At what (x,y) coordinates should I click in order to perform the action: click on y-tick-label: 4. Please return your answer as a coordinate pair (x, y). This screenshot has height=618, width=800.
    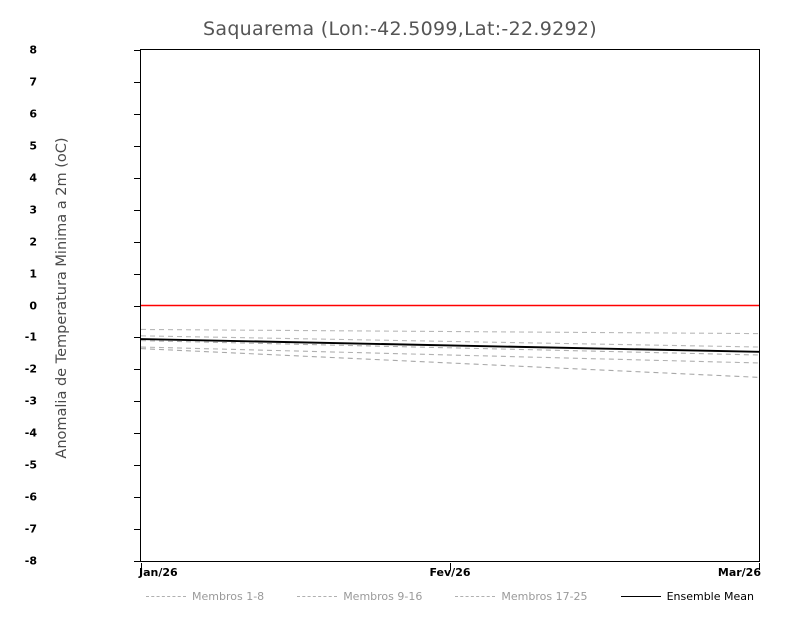
    Looking at the image, I should click on (33, 178).